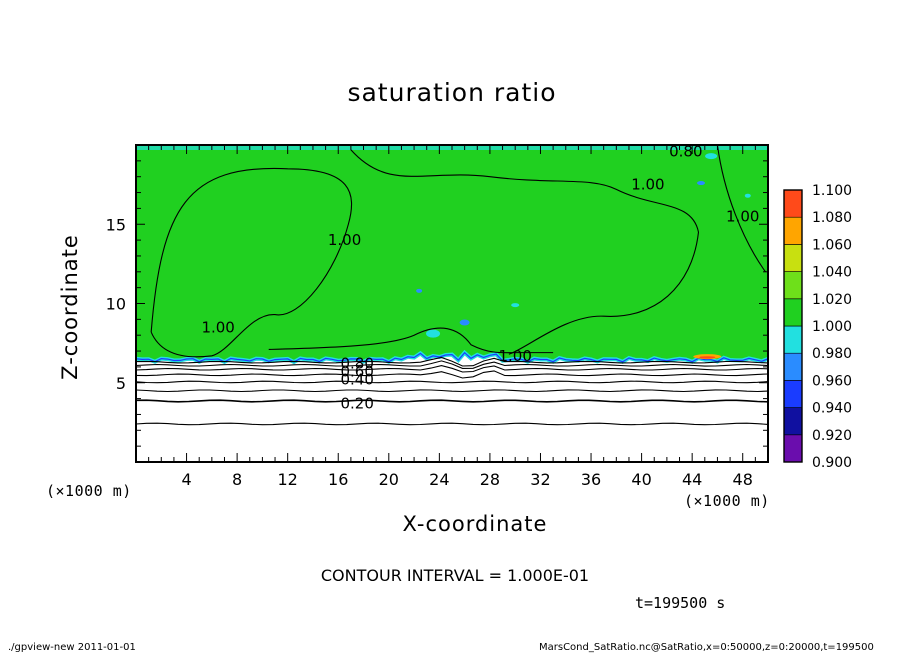  What do you see at coordinates (475, 524) in the screenshot?
I see `x-axis-label: X-coordinate` at bounding box center [475, 524].